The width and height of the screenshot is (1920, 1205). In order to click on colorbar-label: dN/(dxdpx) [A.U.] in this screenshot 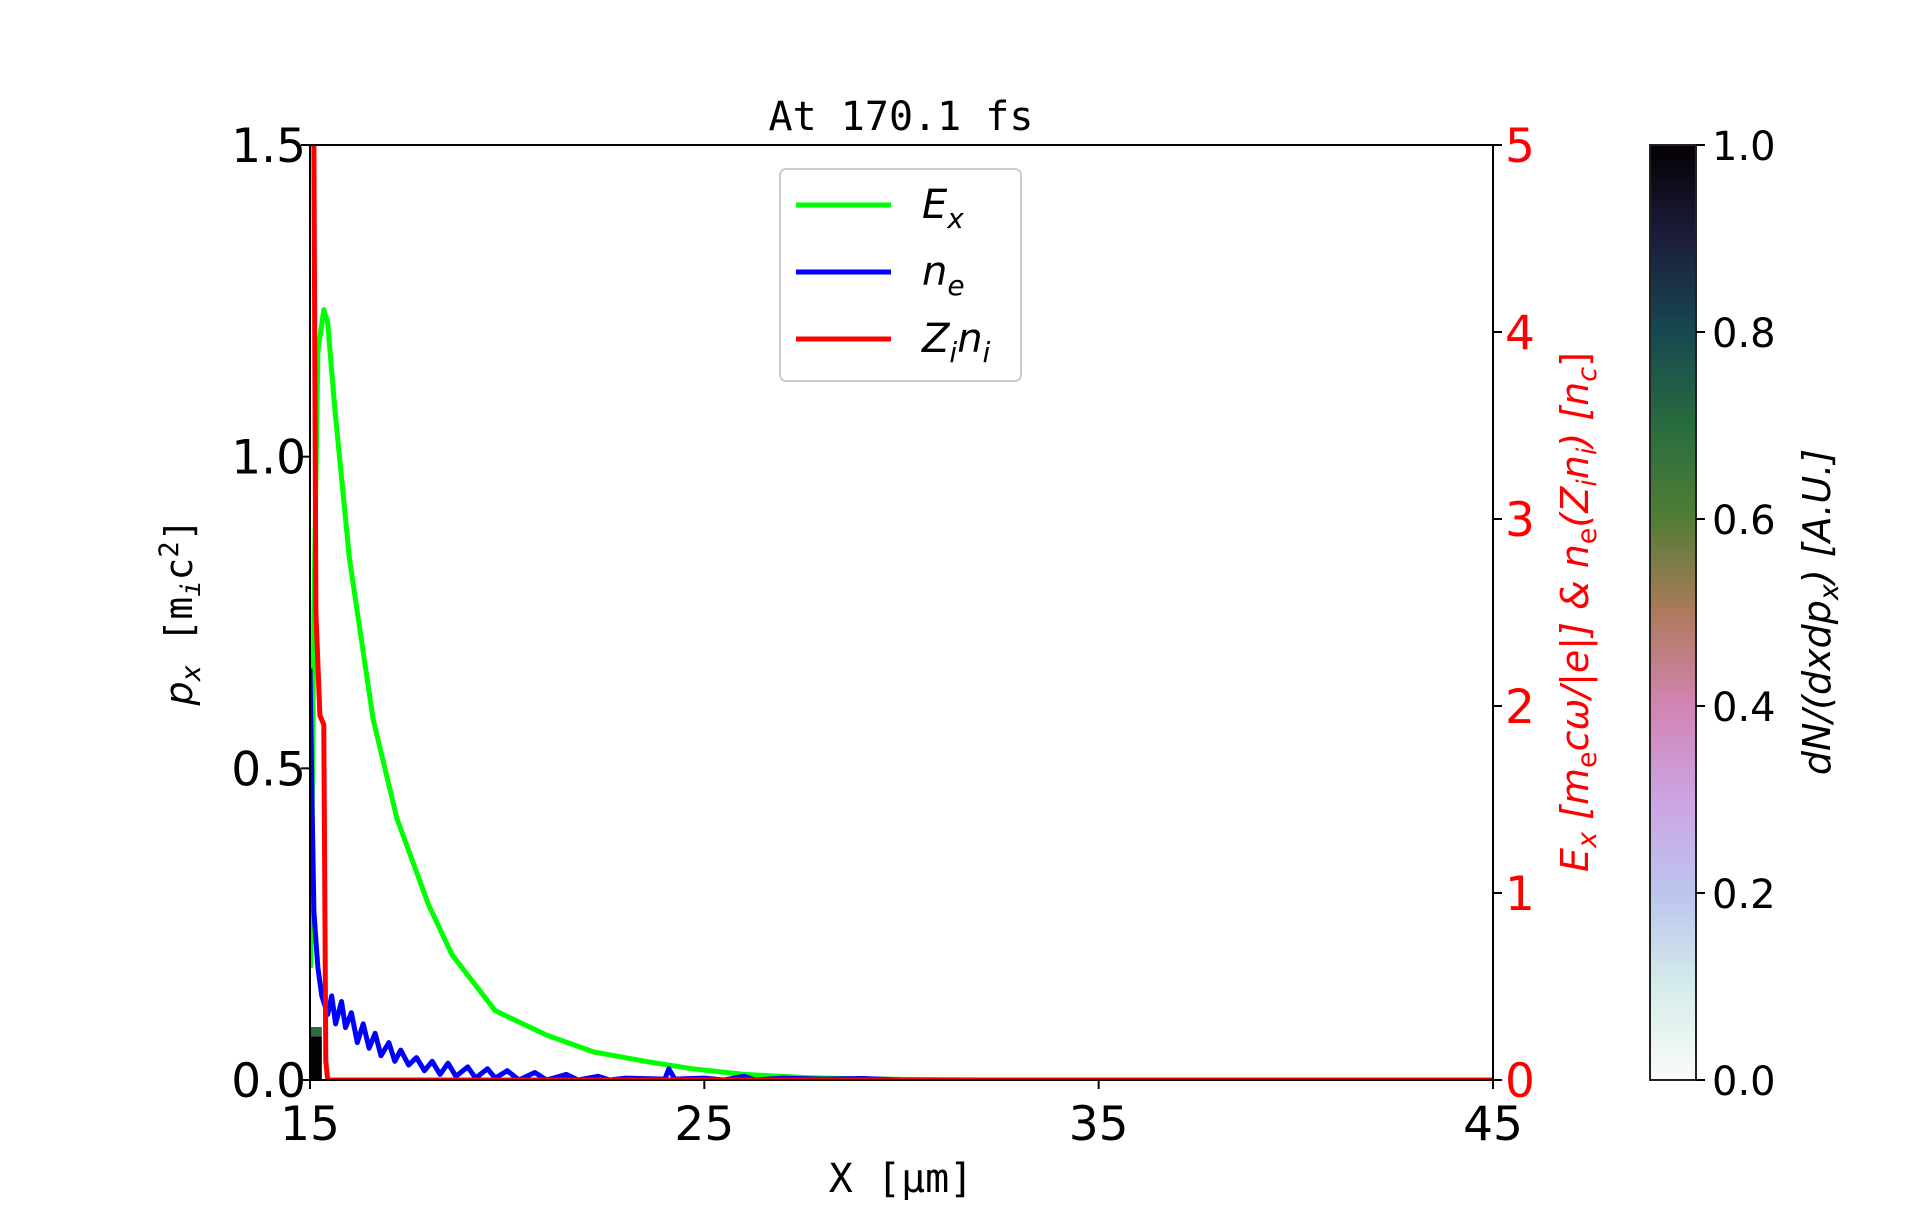, I will do `click(1820, 612)`.